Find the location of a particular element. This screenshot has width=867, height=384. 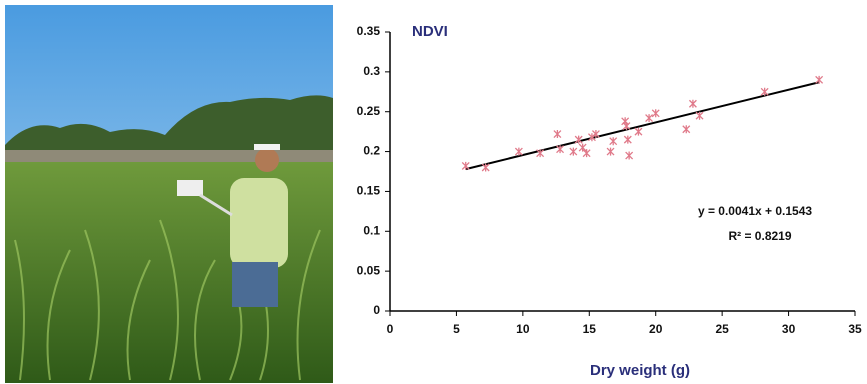

road is located at coordinates (169, 156).